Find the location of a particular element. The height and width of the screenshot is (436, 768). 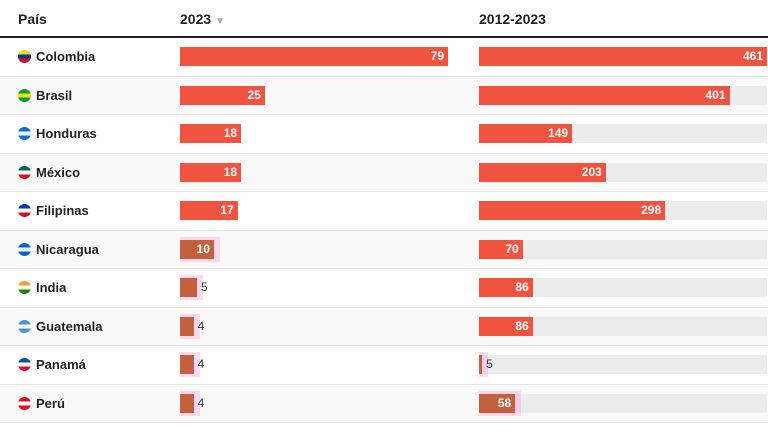

bar-track-2023: 10 is located at coordinates (314, 249).